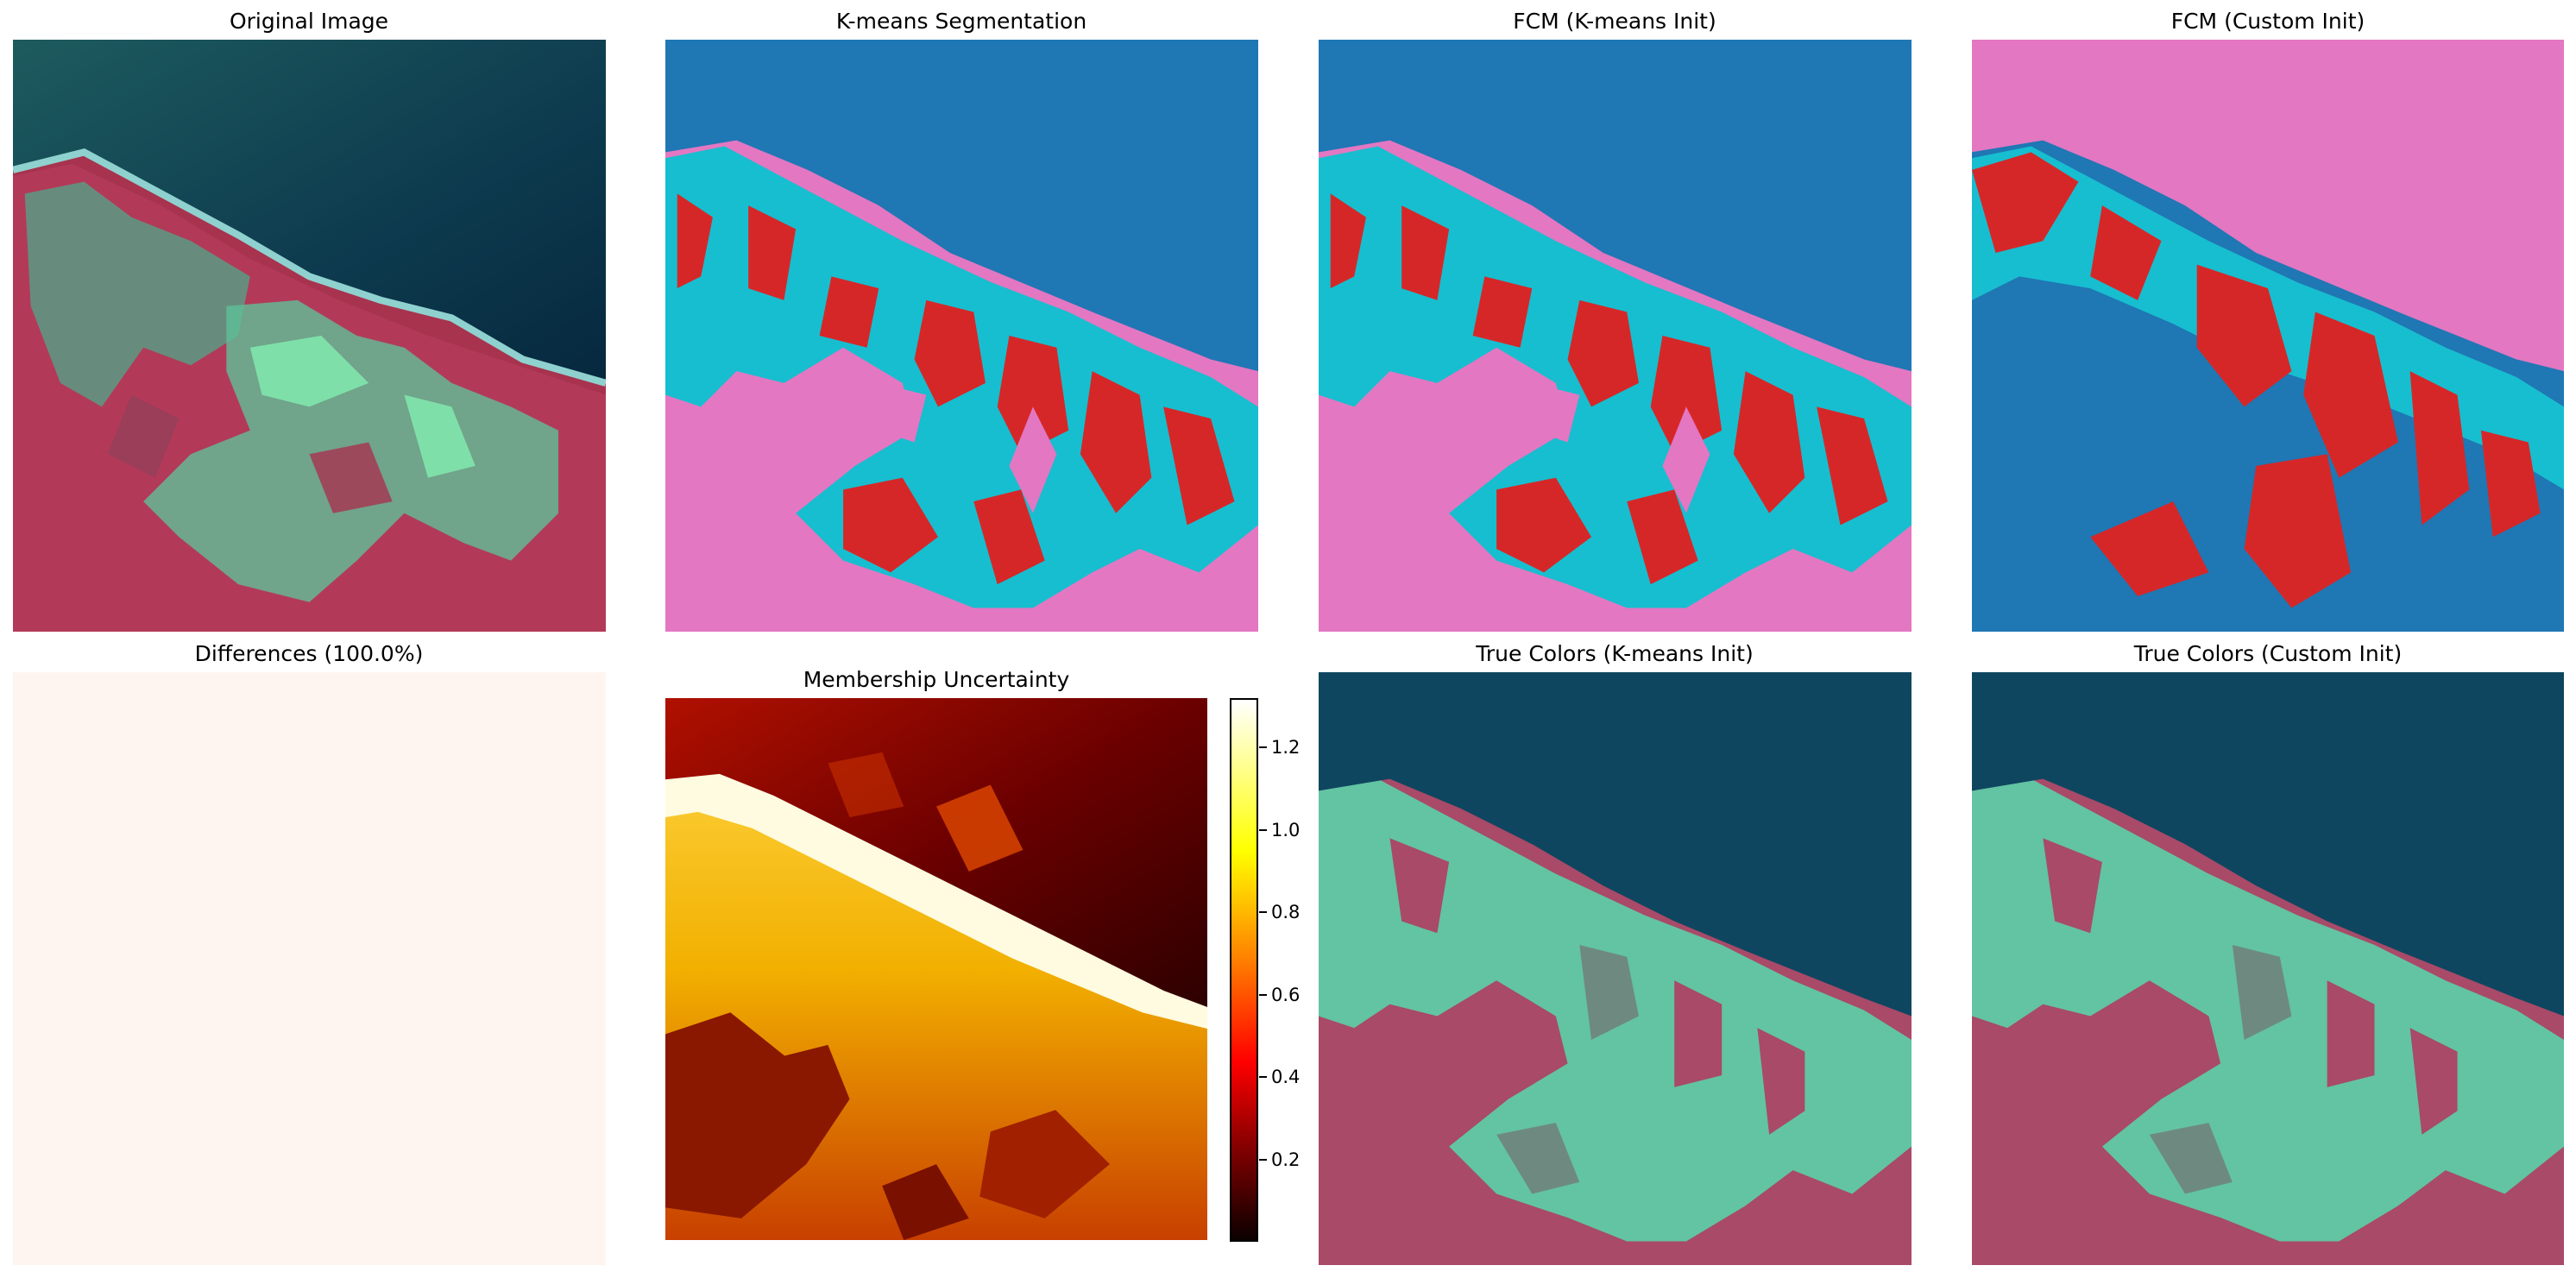 The width and height of the screenshot is (2576, 1278). I want to click on fcm-kmeans-init-image, so click(1615, 336).